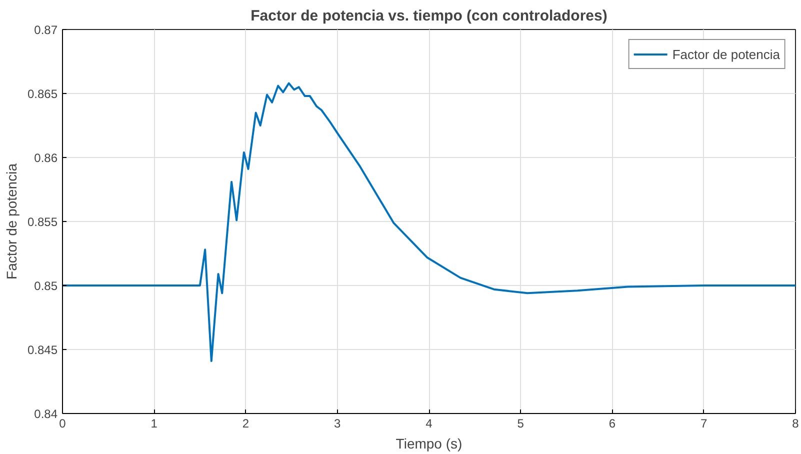 The width and height of the screenshot is (801, 454). I want to click on y-axis-title: Factor de potencia, so click(11, 221).